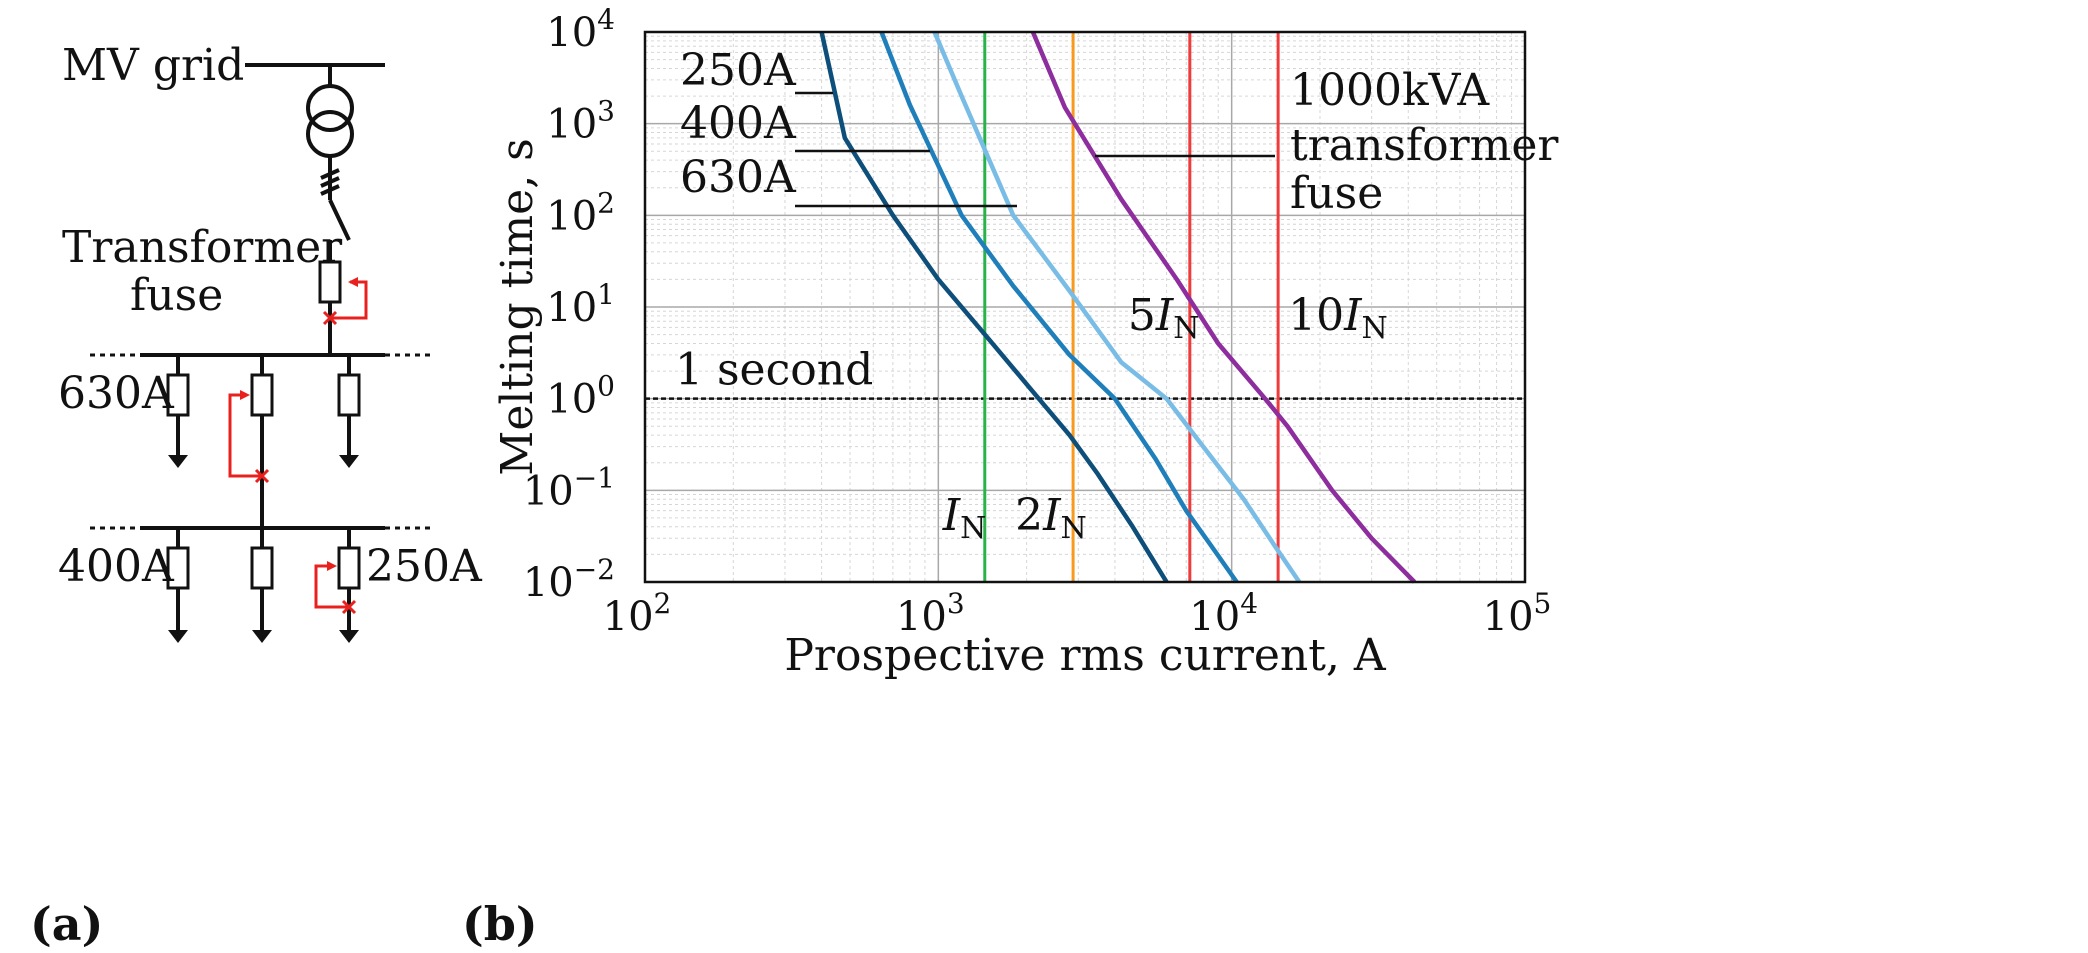 Image resolution: width=2088 pixels, height=953 pixels. What do you see at coordinates (262, 476) in the screenshot?
I see `fault-marker-2b` at bounding box center [262, 476].